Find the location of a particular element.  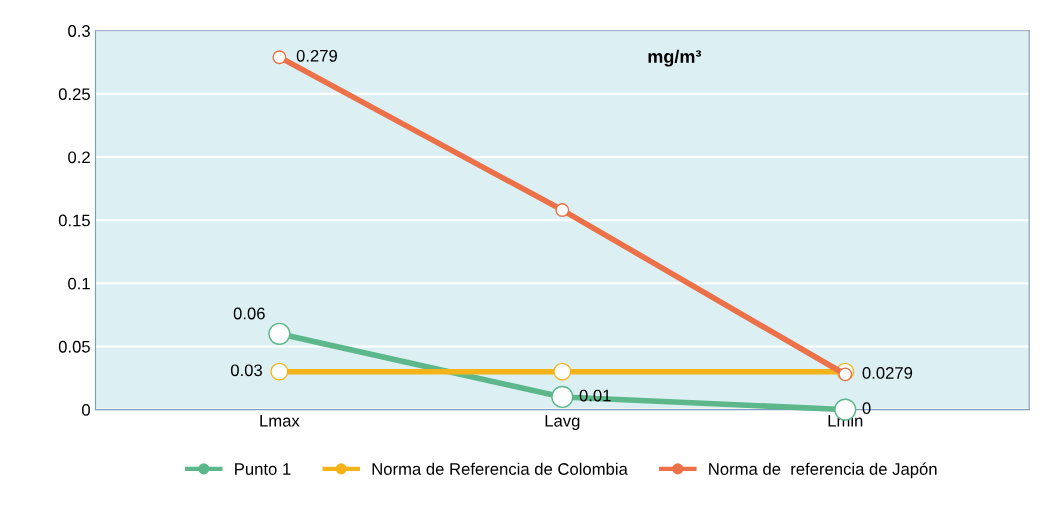

legend-label: Norma de Referencia de Colombia is located at coordinates (500, 468).